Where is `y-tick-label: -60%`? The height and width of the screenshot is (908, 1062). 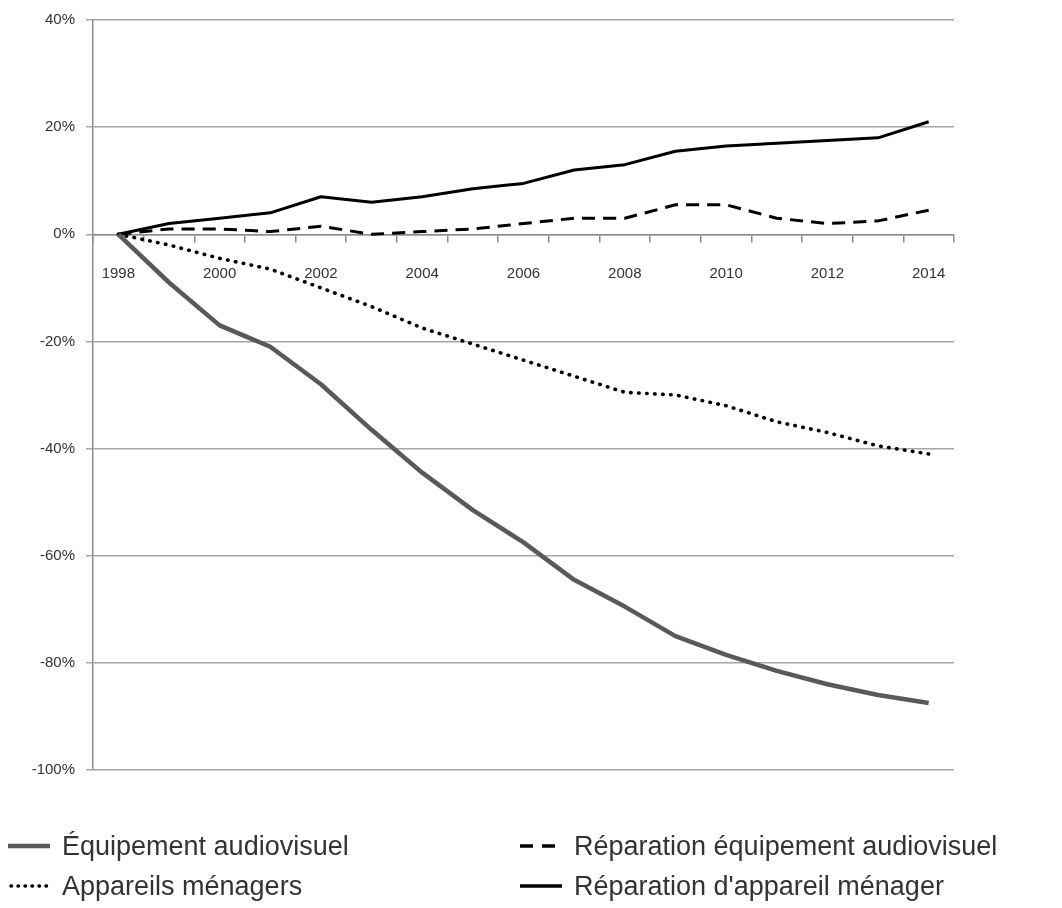 y-tick-label: -60% is located at coordinates (57, 554).